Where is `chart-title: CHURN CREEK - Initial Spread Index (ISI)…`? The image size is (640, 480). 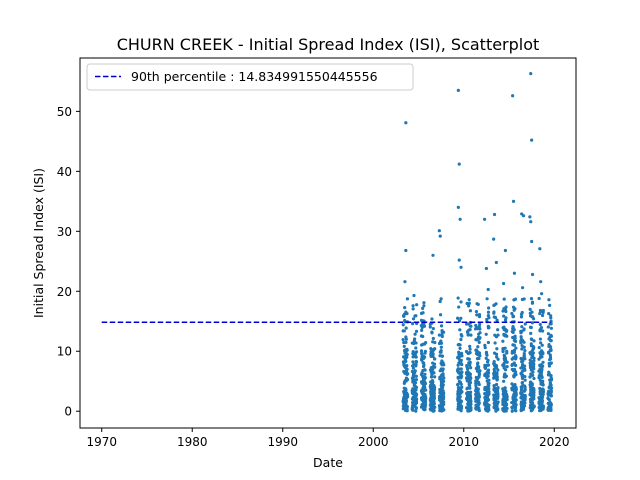
chart-title: CHURN CREEK - Initial Spread Index (ISI)… is located at coordinates (328, 44).